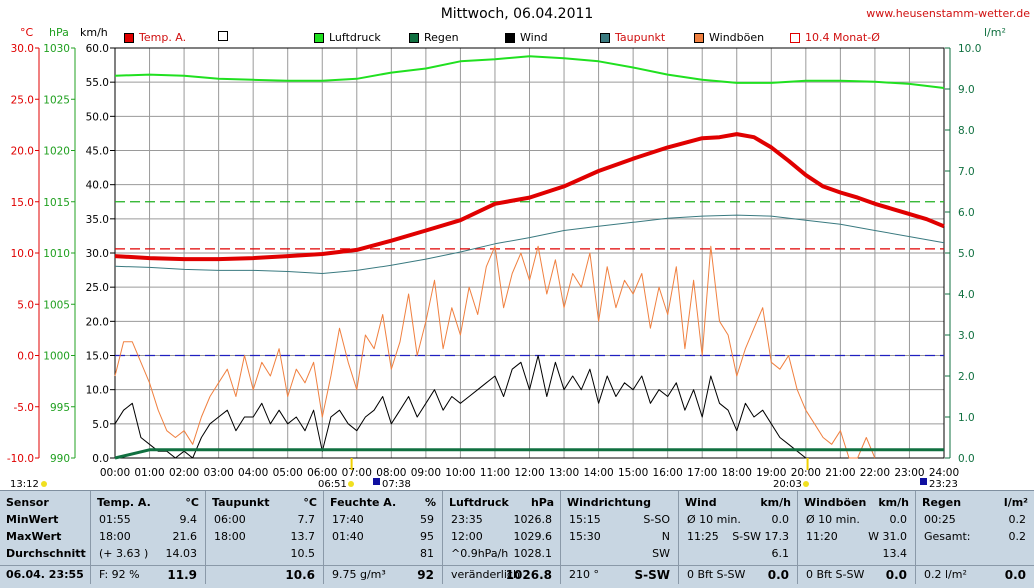  Describe the element at coordinates (656, 519) in the screenshot. I see `cell-value: S-SO` at that location.